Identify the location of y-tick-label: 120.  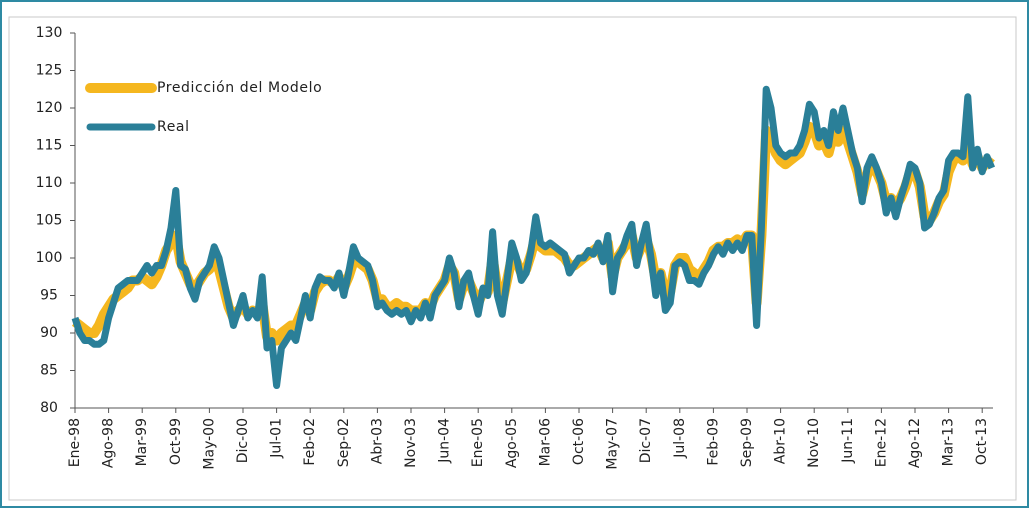
(49, 108).